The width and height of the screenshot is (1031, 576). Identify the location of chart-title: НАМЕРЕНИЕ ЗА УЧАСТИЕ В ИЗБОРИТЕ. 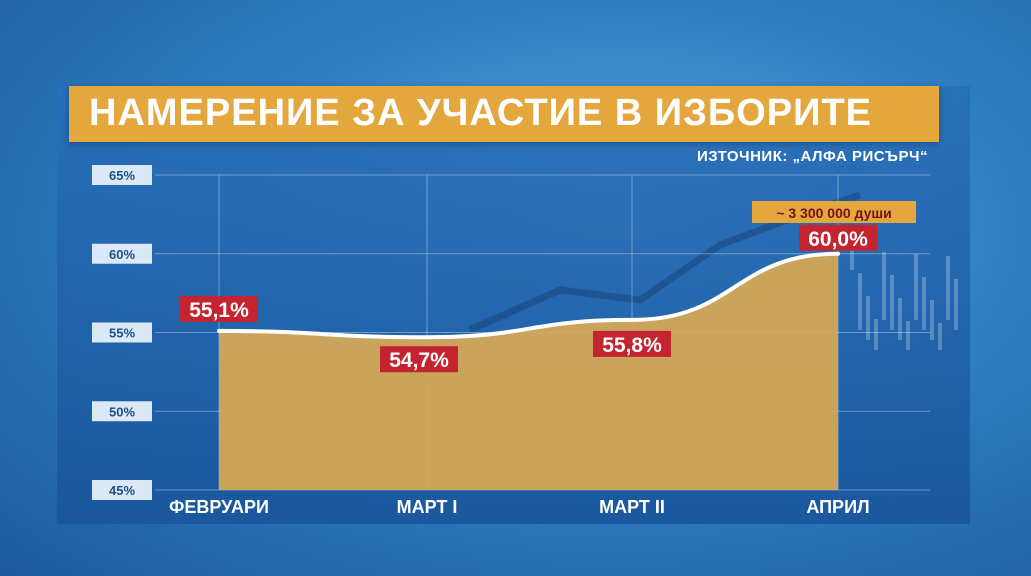
(481, 113).